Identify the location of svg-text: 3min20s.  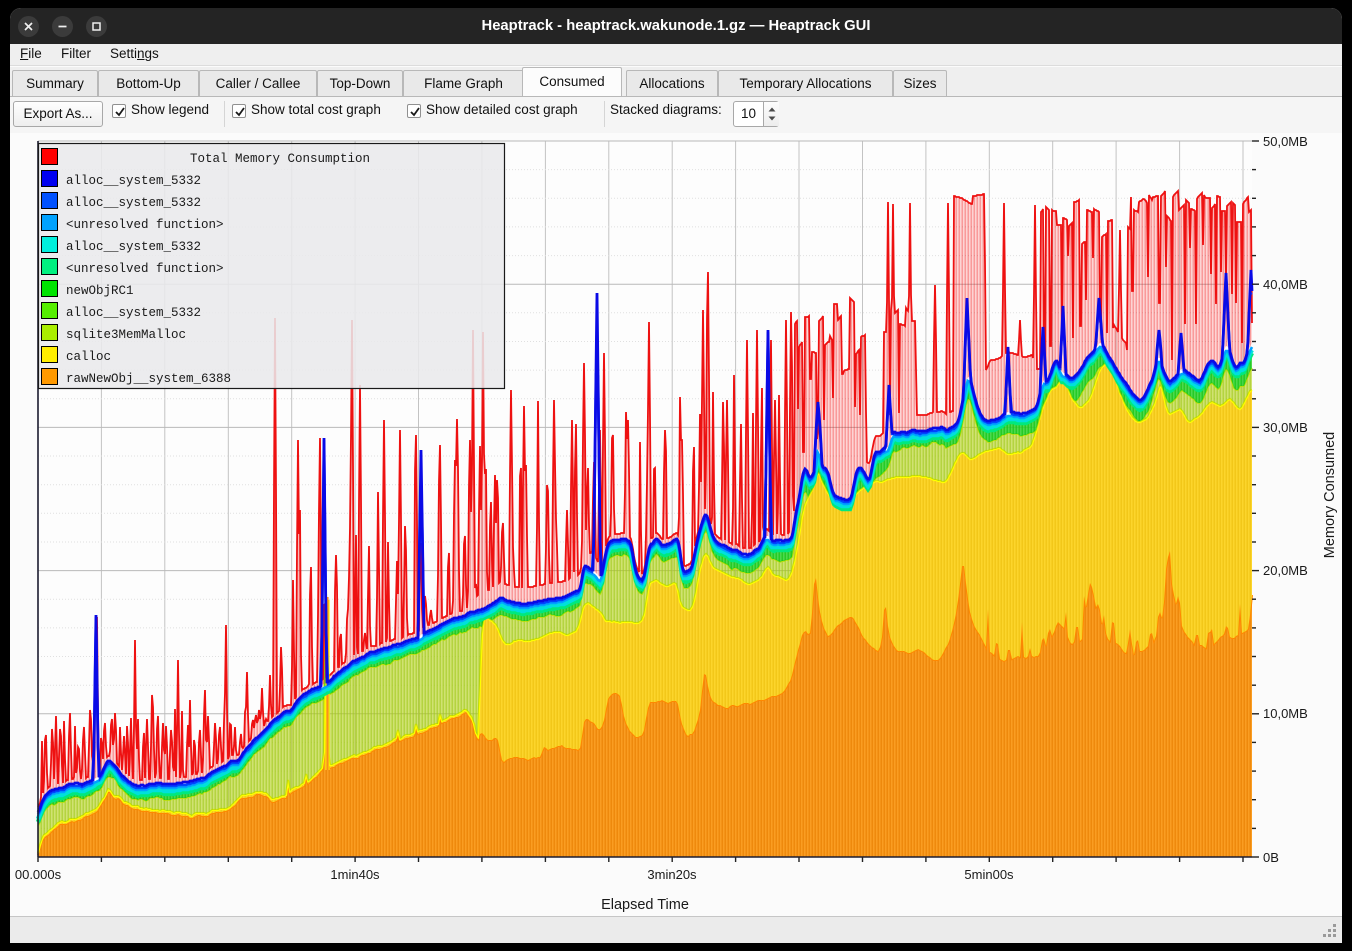
(672, 874).